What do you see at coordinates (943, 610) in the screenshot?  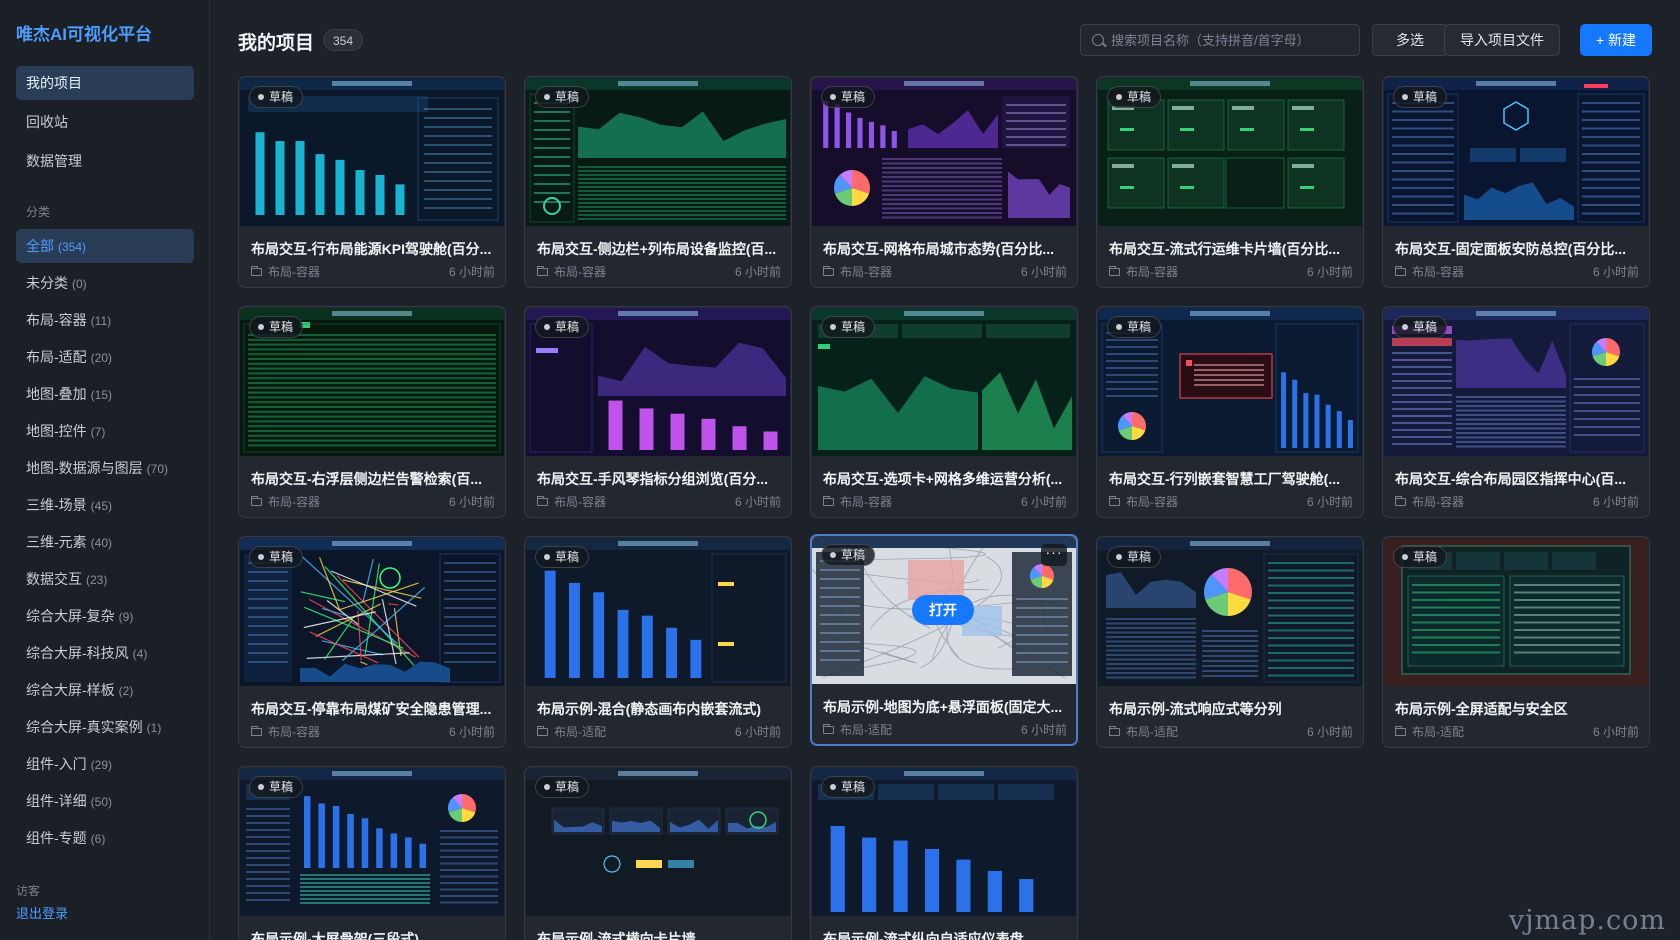 I see `open-project-button: 打开` at bounding box center [943, 610].